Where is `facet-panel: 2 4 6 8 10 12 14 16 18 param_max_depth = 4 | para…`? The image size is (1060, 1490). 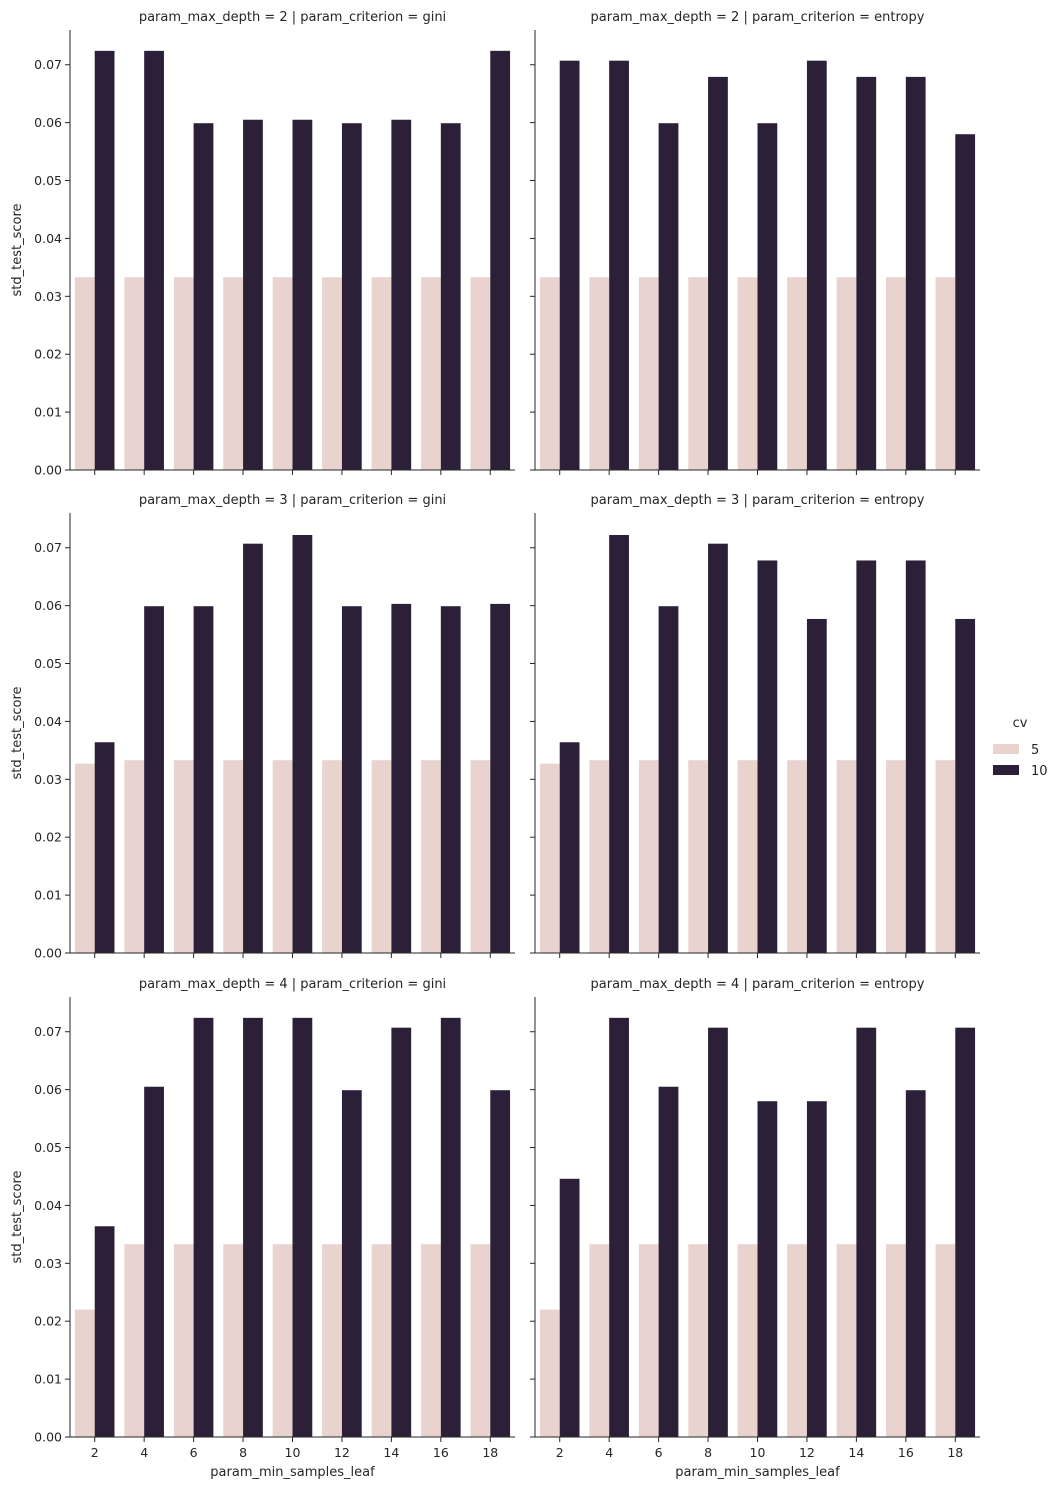
facet-panel: 2 4 6 8 10 12 14 16 18 param_max_depth = 4 | para… is located at coordinates (755, 1228).